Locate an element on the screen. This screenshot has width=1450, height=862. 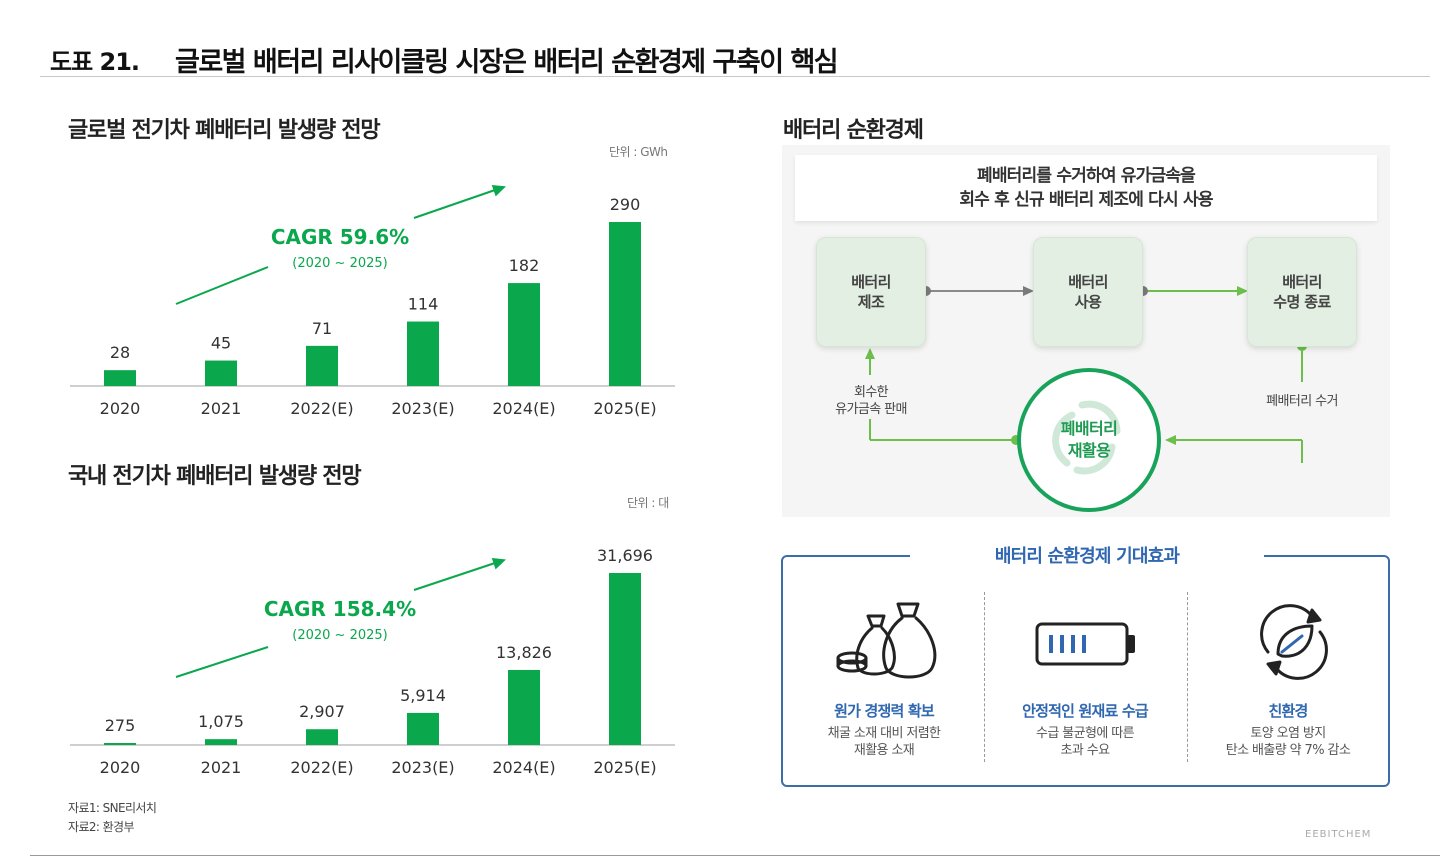
battery-icon is located at coordinates (1085, 644).